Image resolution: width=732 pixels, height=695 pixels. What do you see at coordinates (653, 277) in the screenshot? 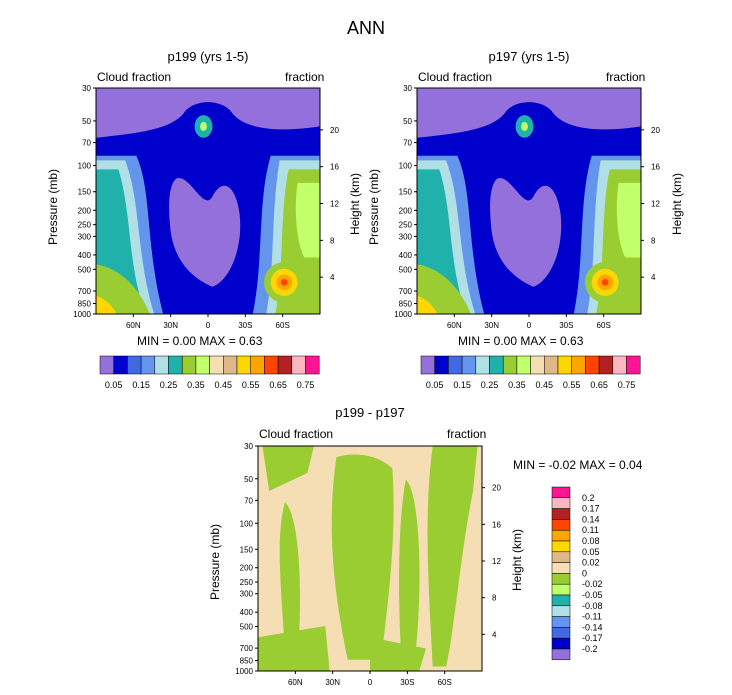
I see `p2-ytick-right-label: 4` at bounding box center [653, 277].